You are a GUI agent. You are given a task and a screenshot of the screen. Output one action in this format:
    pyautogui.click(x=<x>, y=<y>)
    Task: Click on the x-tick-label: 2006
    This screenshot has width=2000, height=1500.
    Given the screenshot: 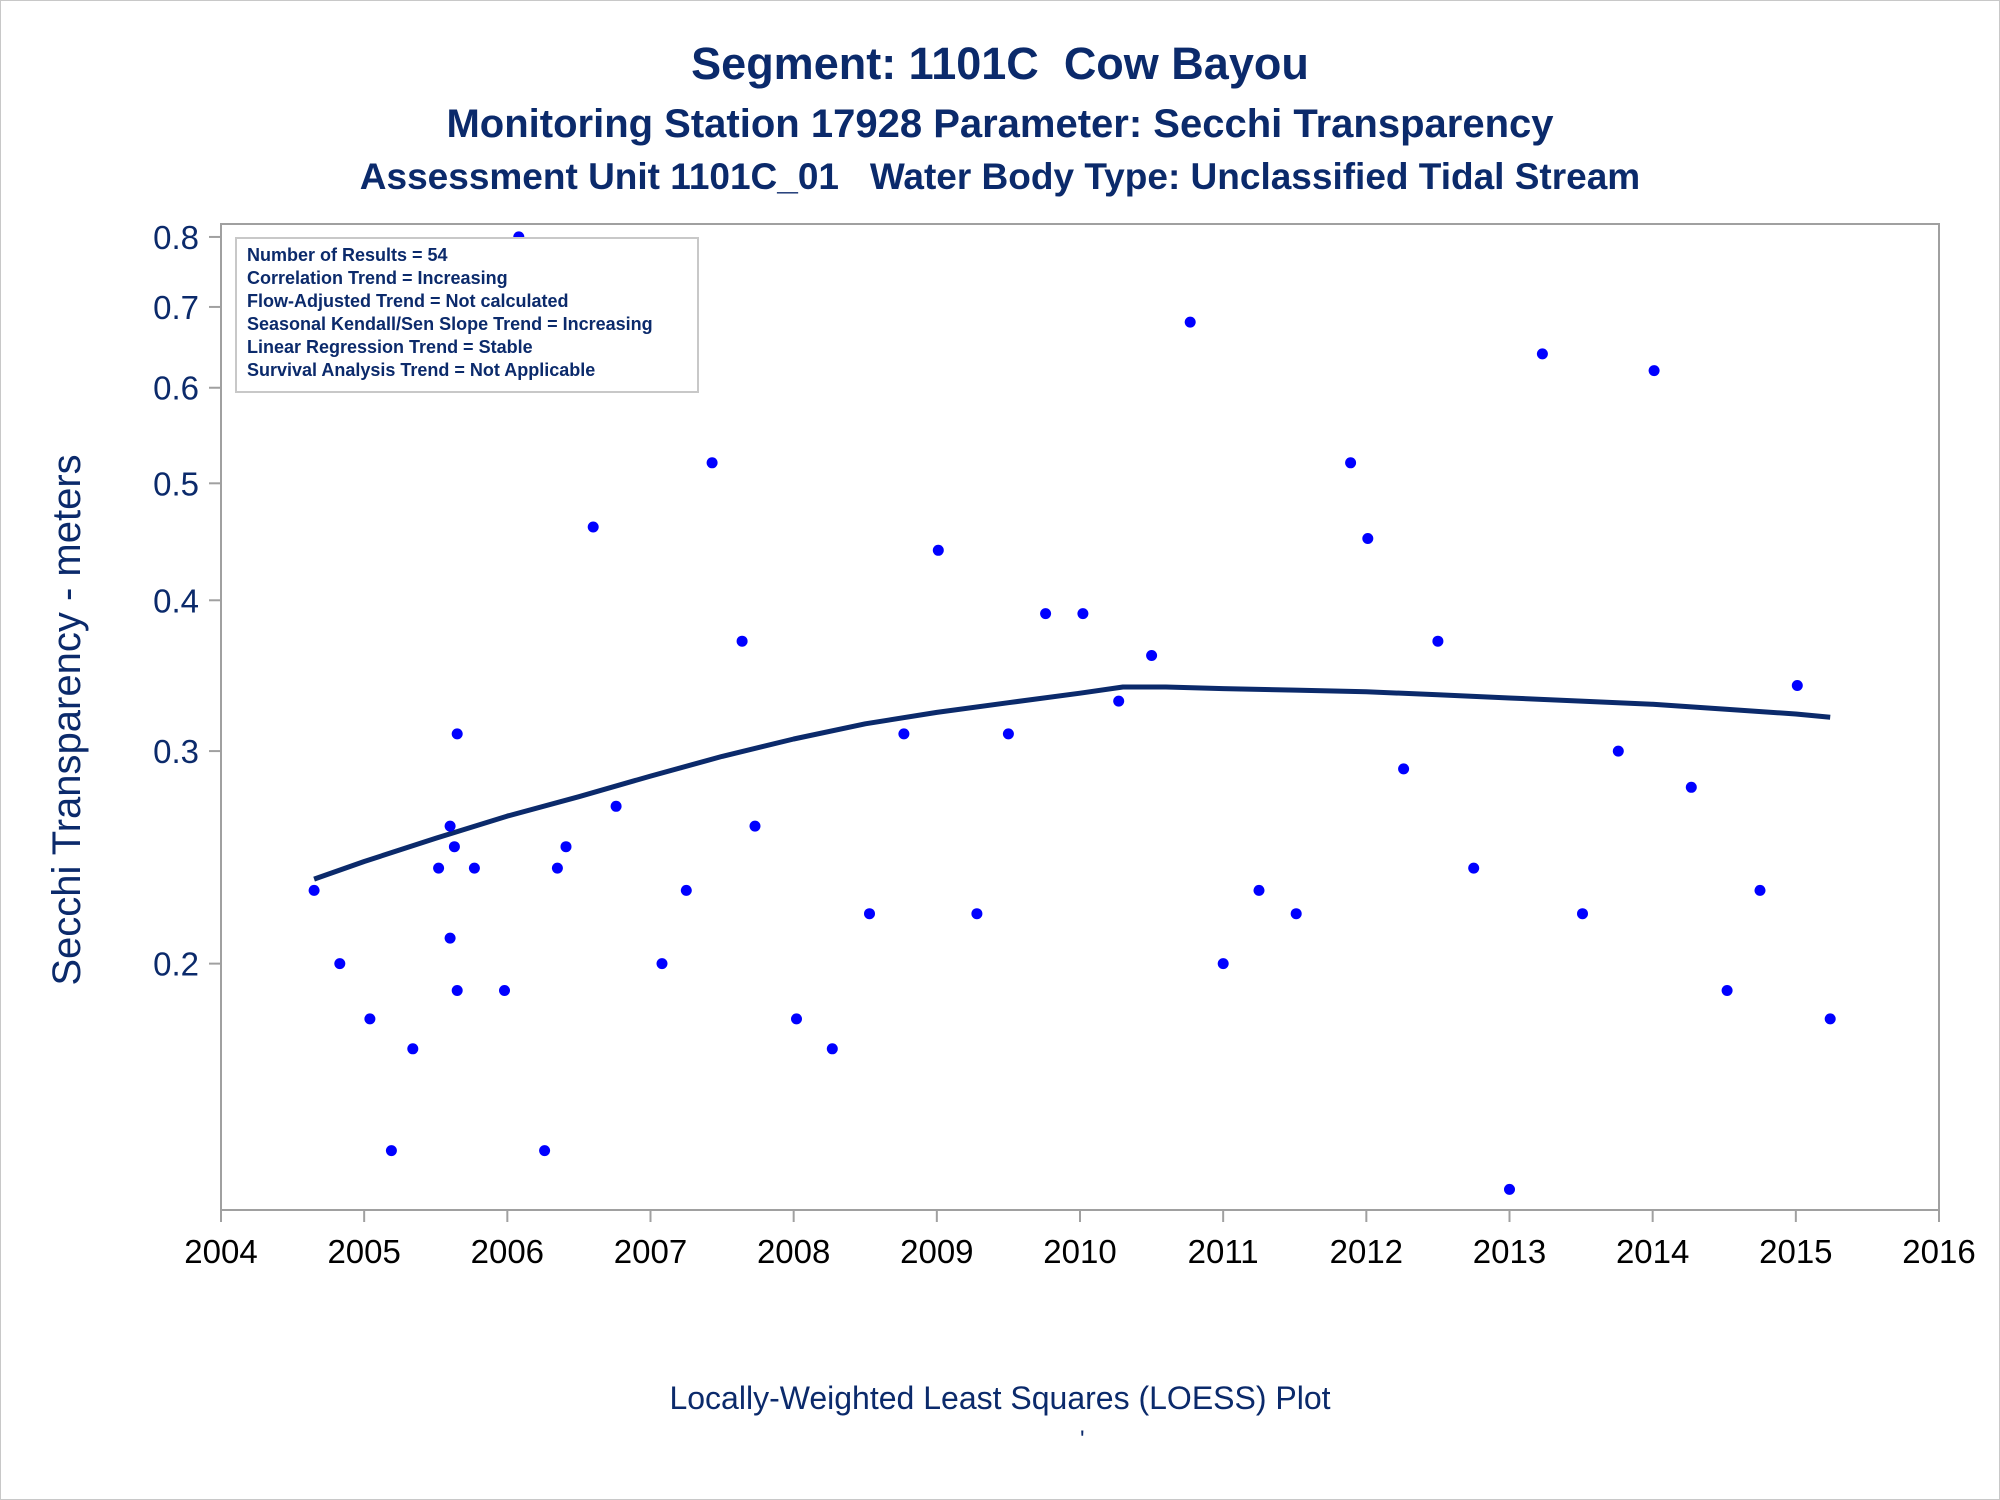 What is the action you would take?
    pyautogui.click(x=507, y=1251)
    